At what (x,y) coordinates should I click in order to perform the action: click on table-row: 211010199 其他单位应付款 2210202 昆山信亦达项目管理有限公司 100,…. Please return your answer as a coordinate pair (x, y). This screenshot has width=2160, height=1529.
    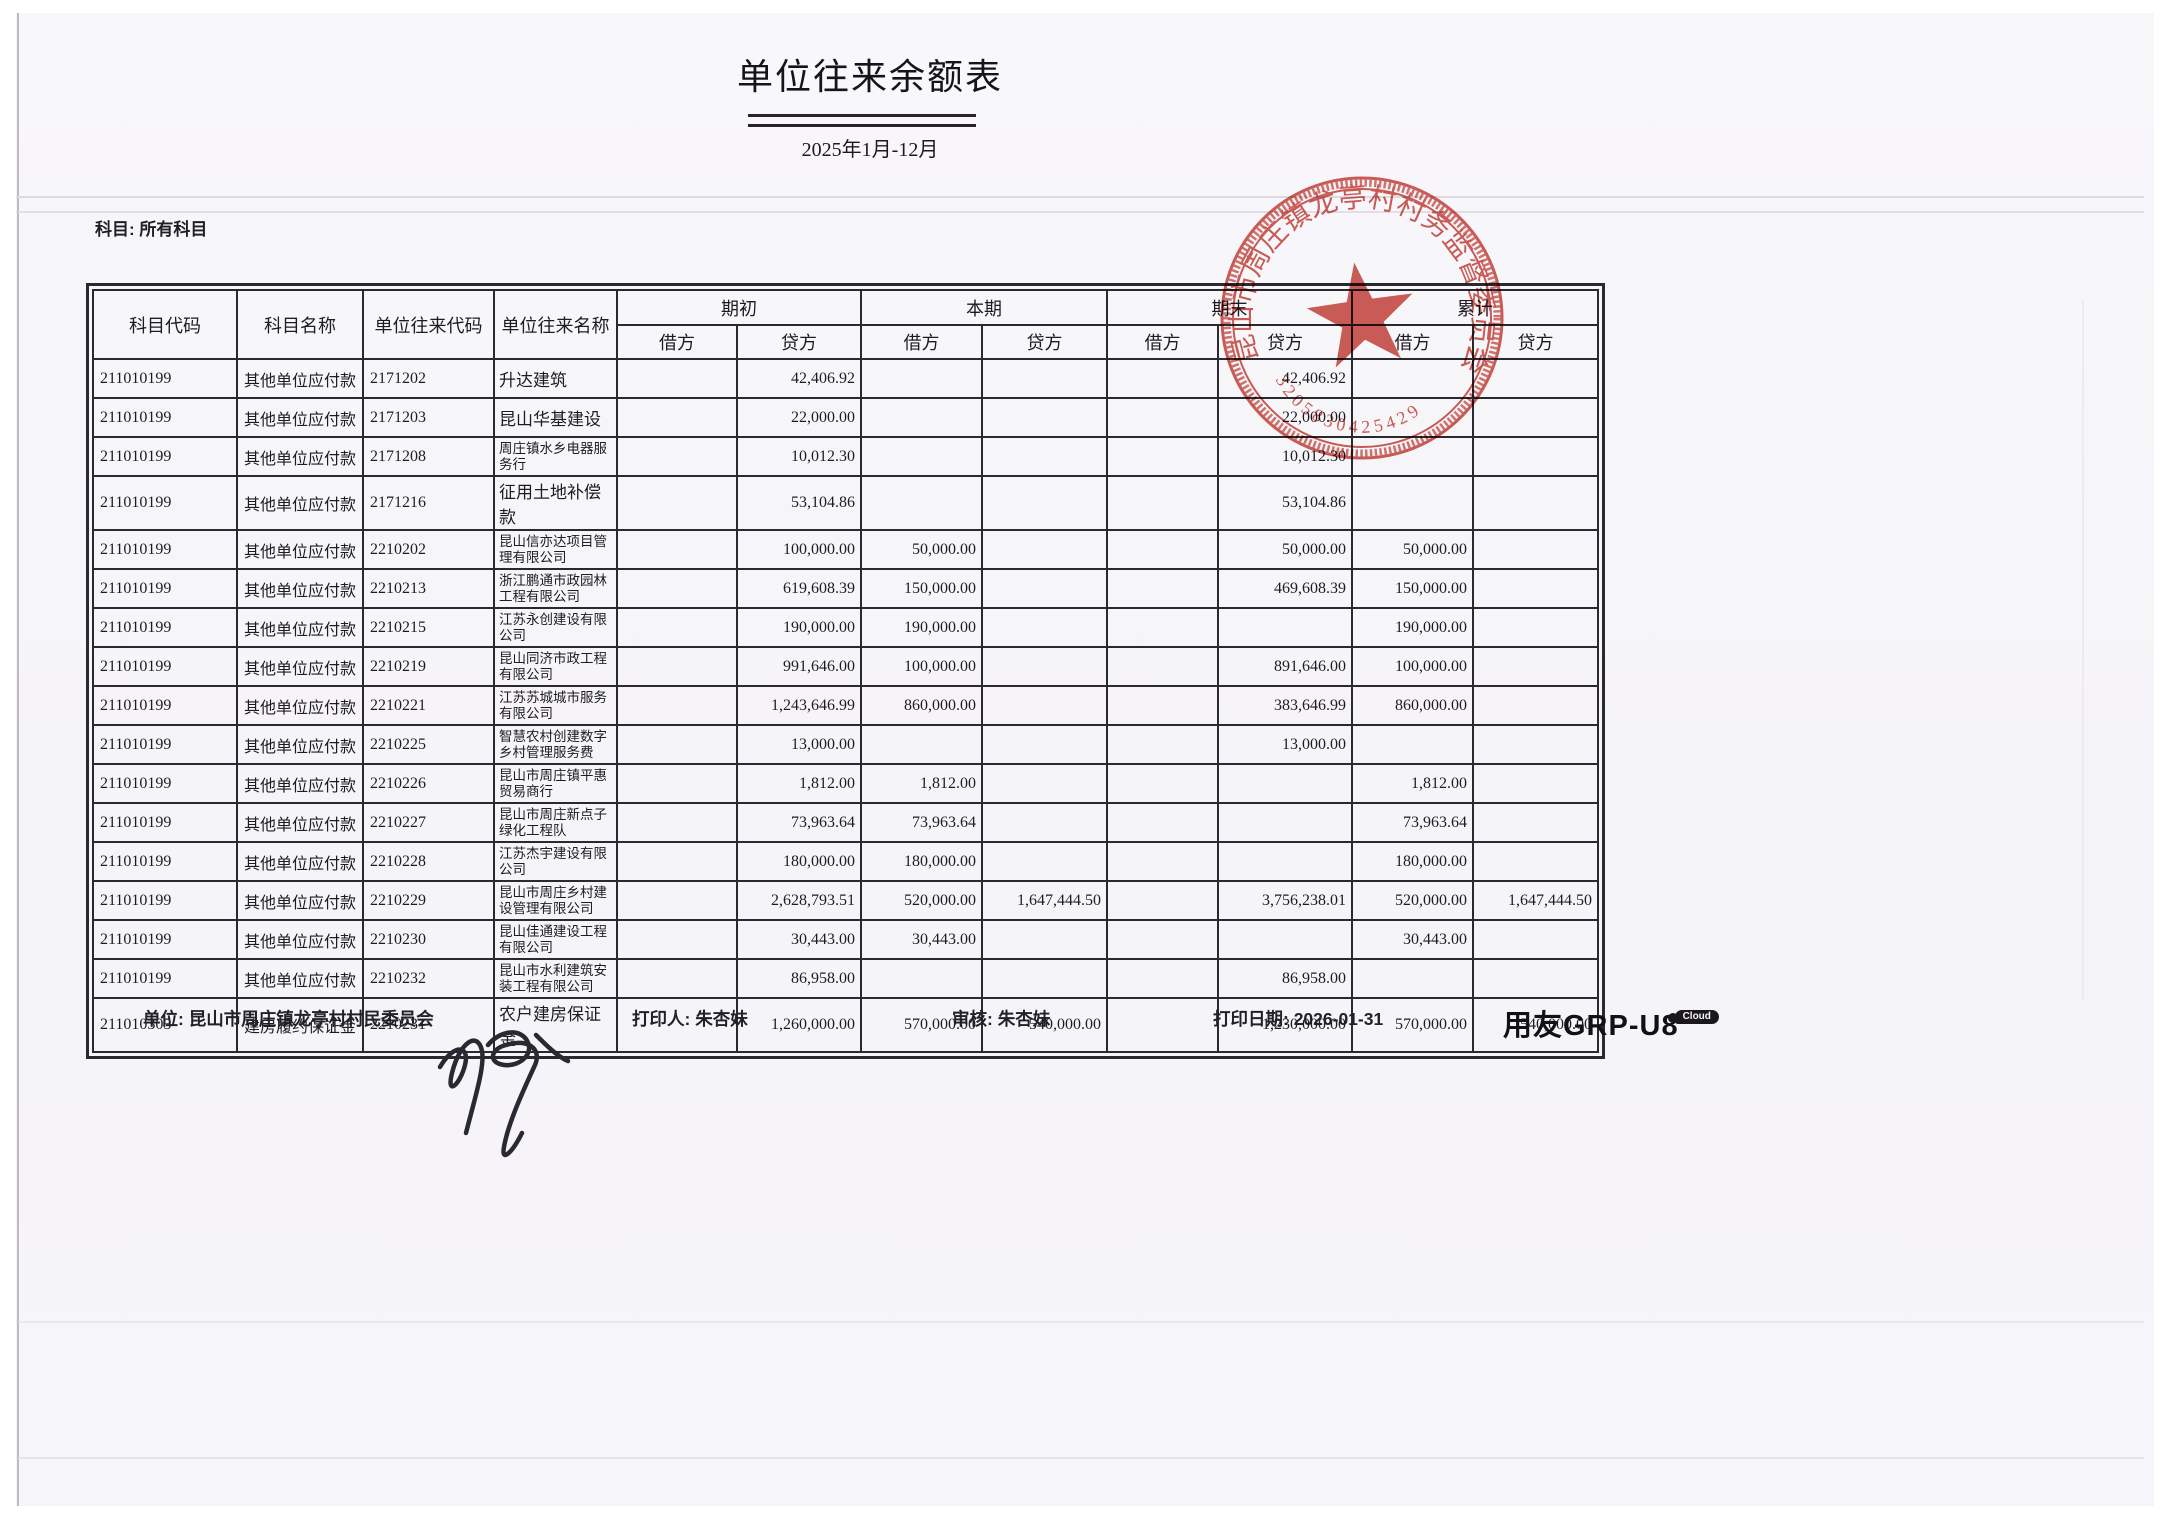
    Looking at the image, I should click on (845, 549).